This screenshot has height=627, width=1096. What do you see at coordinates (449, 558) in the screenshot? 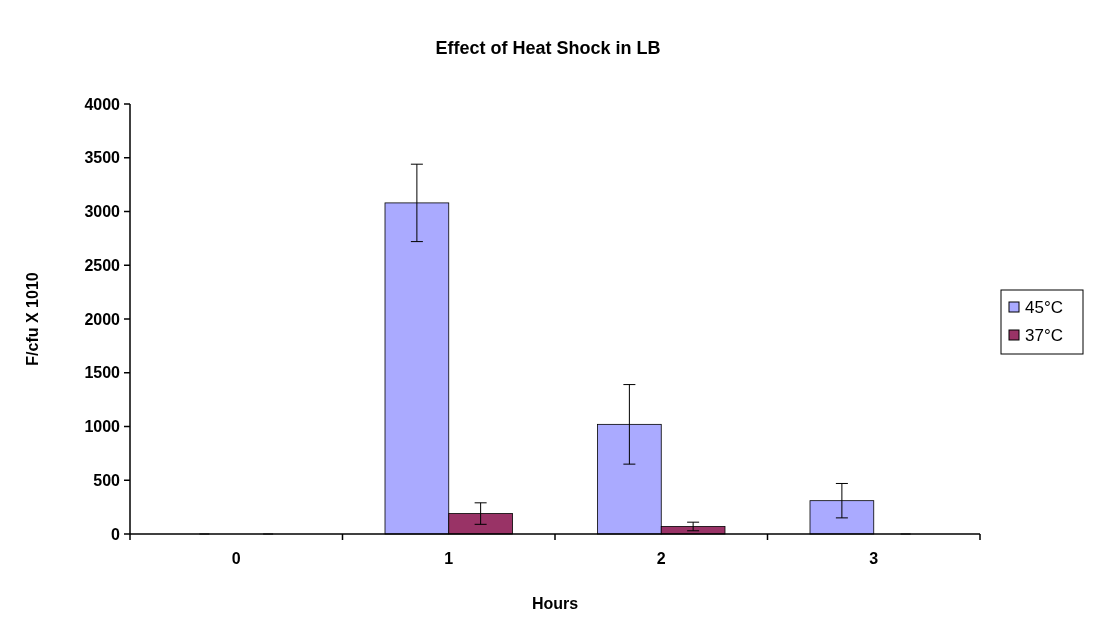
I see `x-tick-label: 1` at bounding box center [449, 558].